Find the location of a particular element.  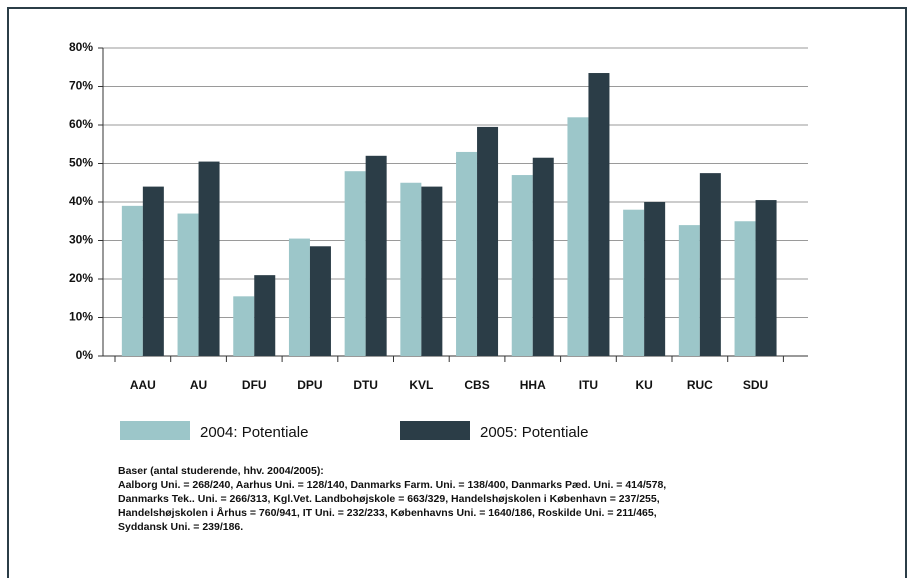

x-tick-label: KU is located at coordinates (643, 385).